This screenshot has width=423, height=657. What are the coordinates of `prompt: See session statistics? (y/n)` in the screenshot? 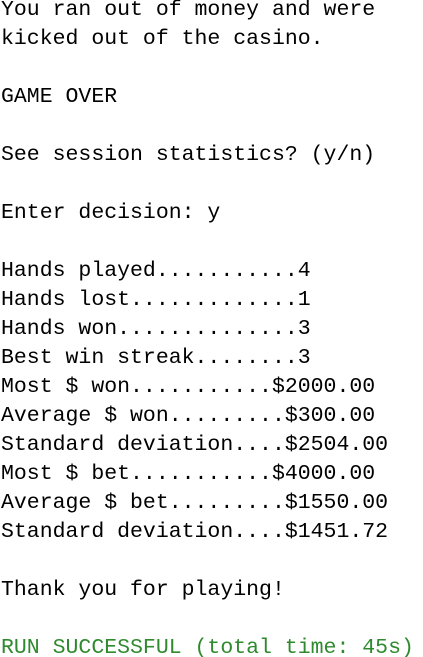 It's located at (188, 155).